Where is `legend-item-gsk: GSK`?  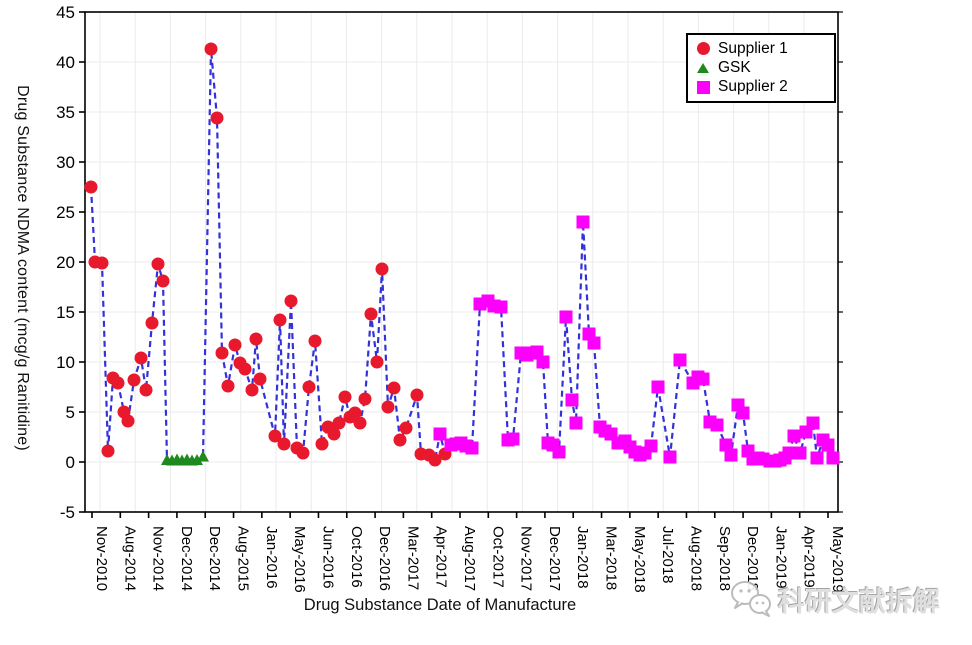 legend-item-gsk: GSK is located at coordinates (761, 67).